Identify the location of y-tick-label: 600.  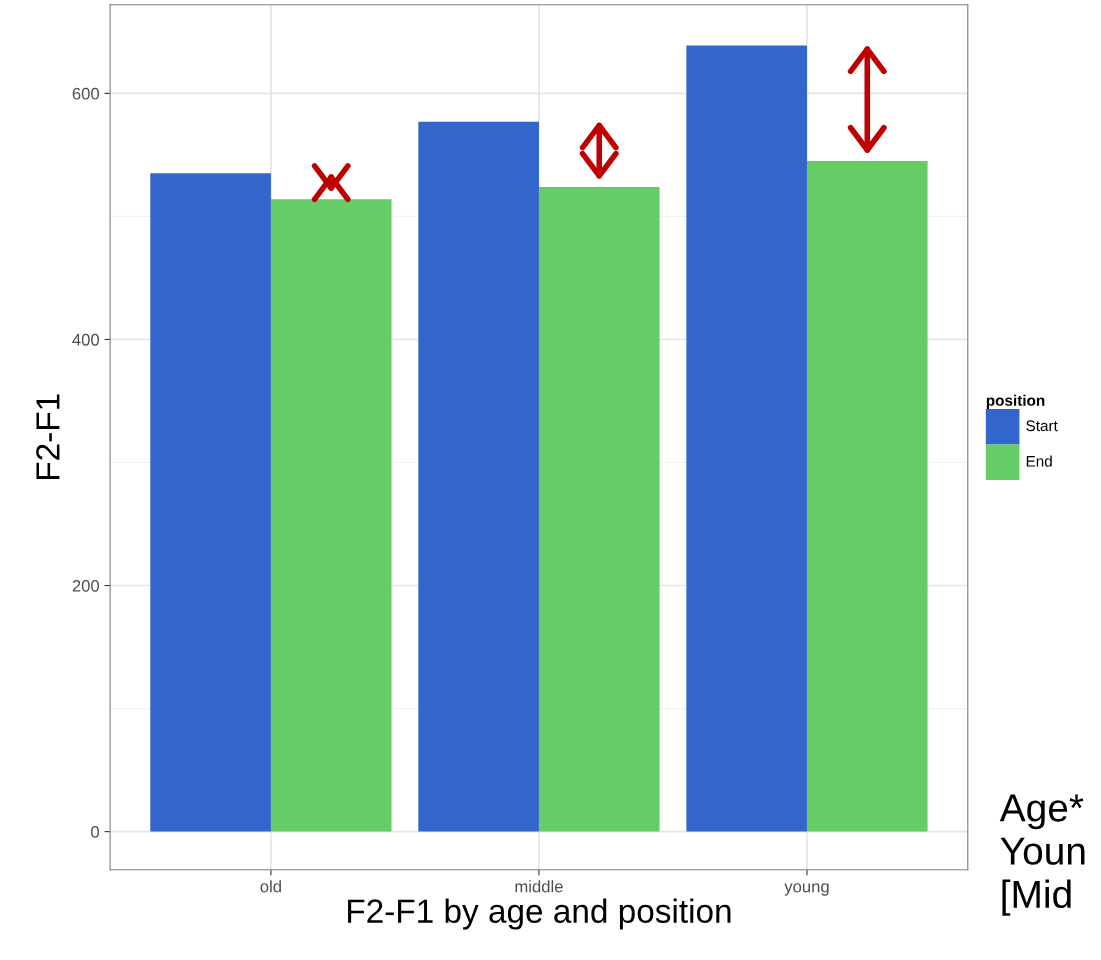
(86, 93).